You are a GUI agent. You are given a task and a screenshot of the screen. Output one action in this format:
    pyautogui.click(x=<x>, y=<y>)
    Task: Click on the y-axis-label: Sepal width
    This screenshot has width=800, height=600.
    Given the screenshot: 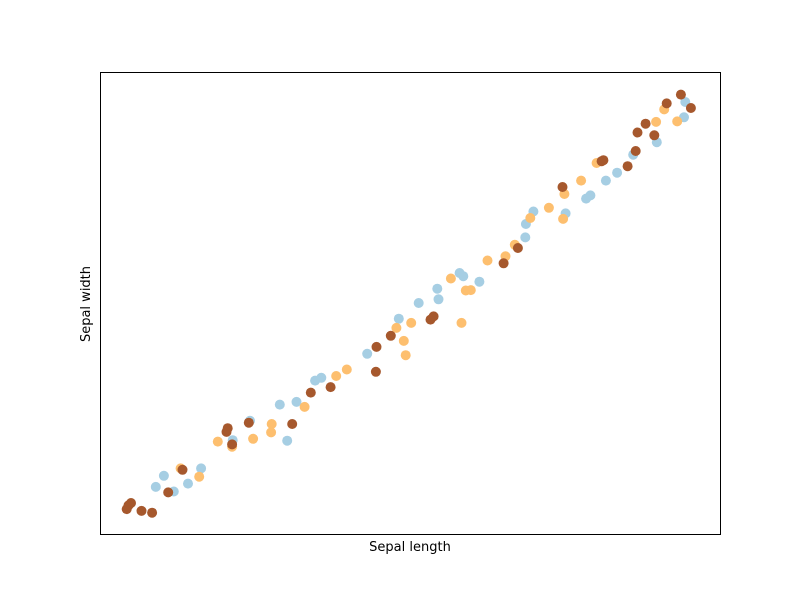 What is the action you would take?
    pyautogui.click(x=86, y=304)
    